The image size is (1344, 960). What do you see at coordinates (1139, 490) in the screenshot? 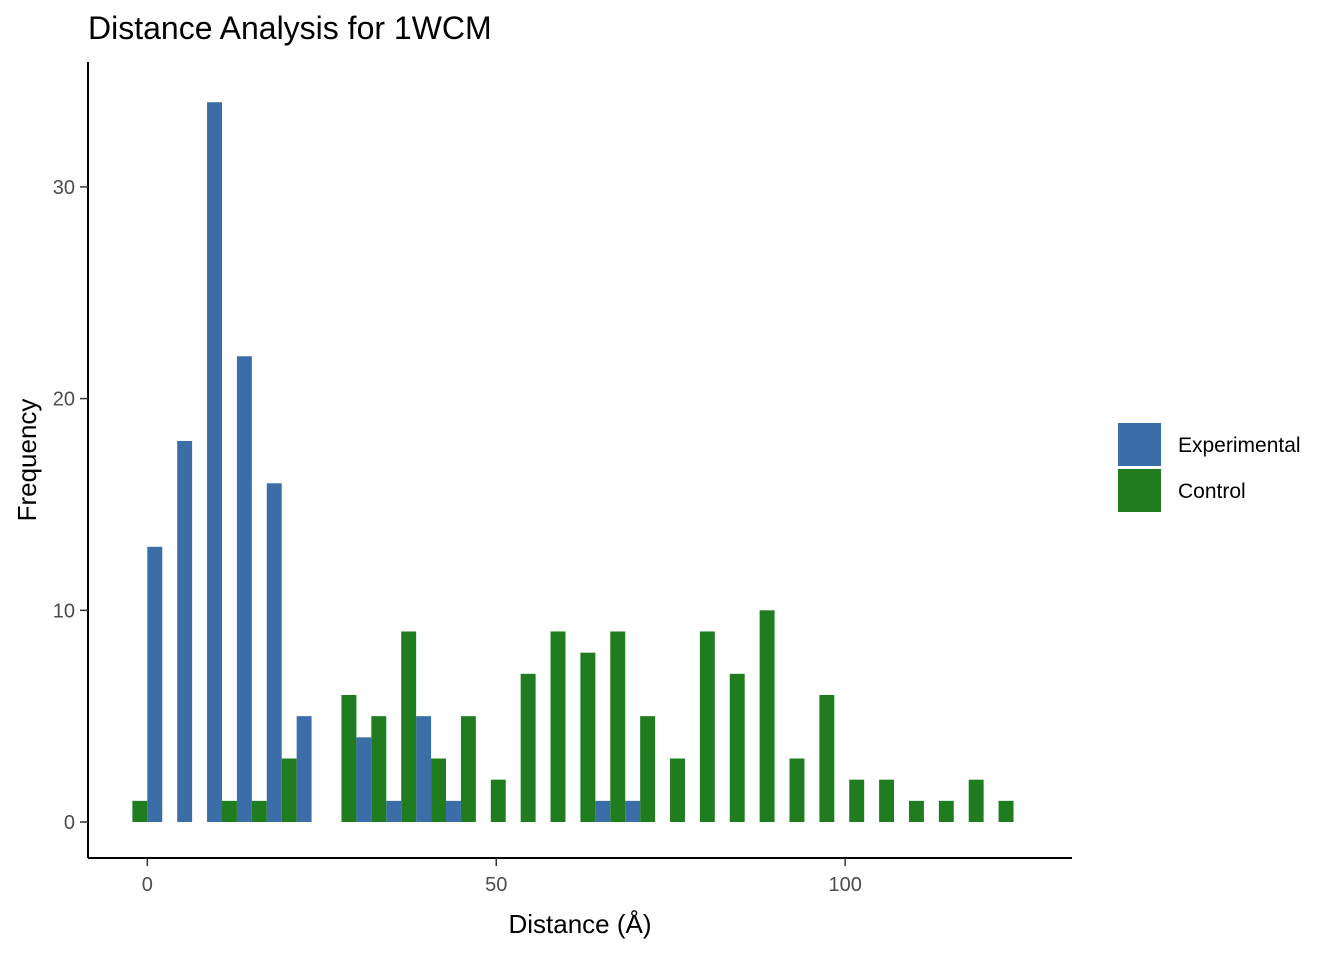
I see `legend-swatch-control` at bounding box center [1139, 490].